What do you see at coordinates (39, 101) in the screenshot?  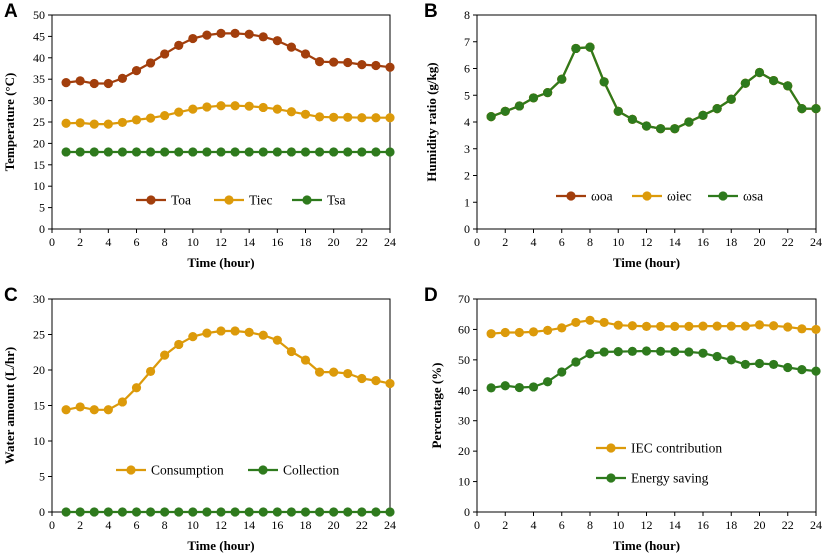 I see `y-tick-label: 30` at bounding box center [39, 101].